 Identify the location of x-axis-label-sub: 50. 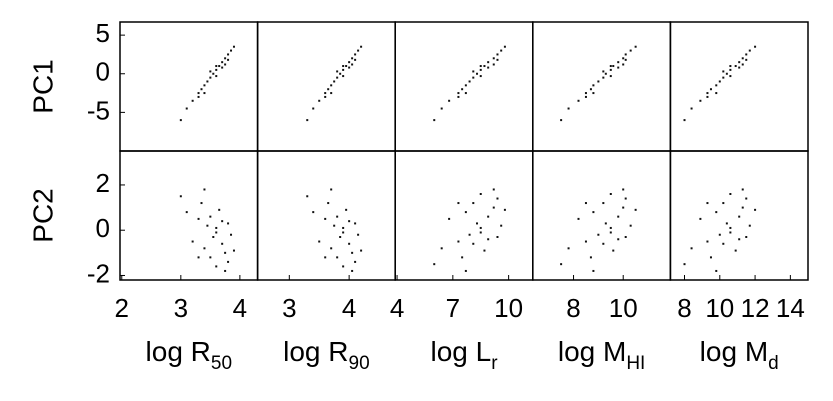
(221, 363).